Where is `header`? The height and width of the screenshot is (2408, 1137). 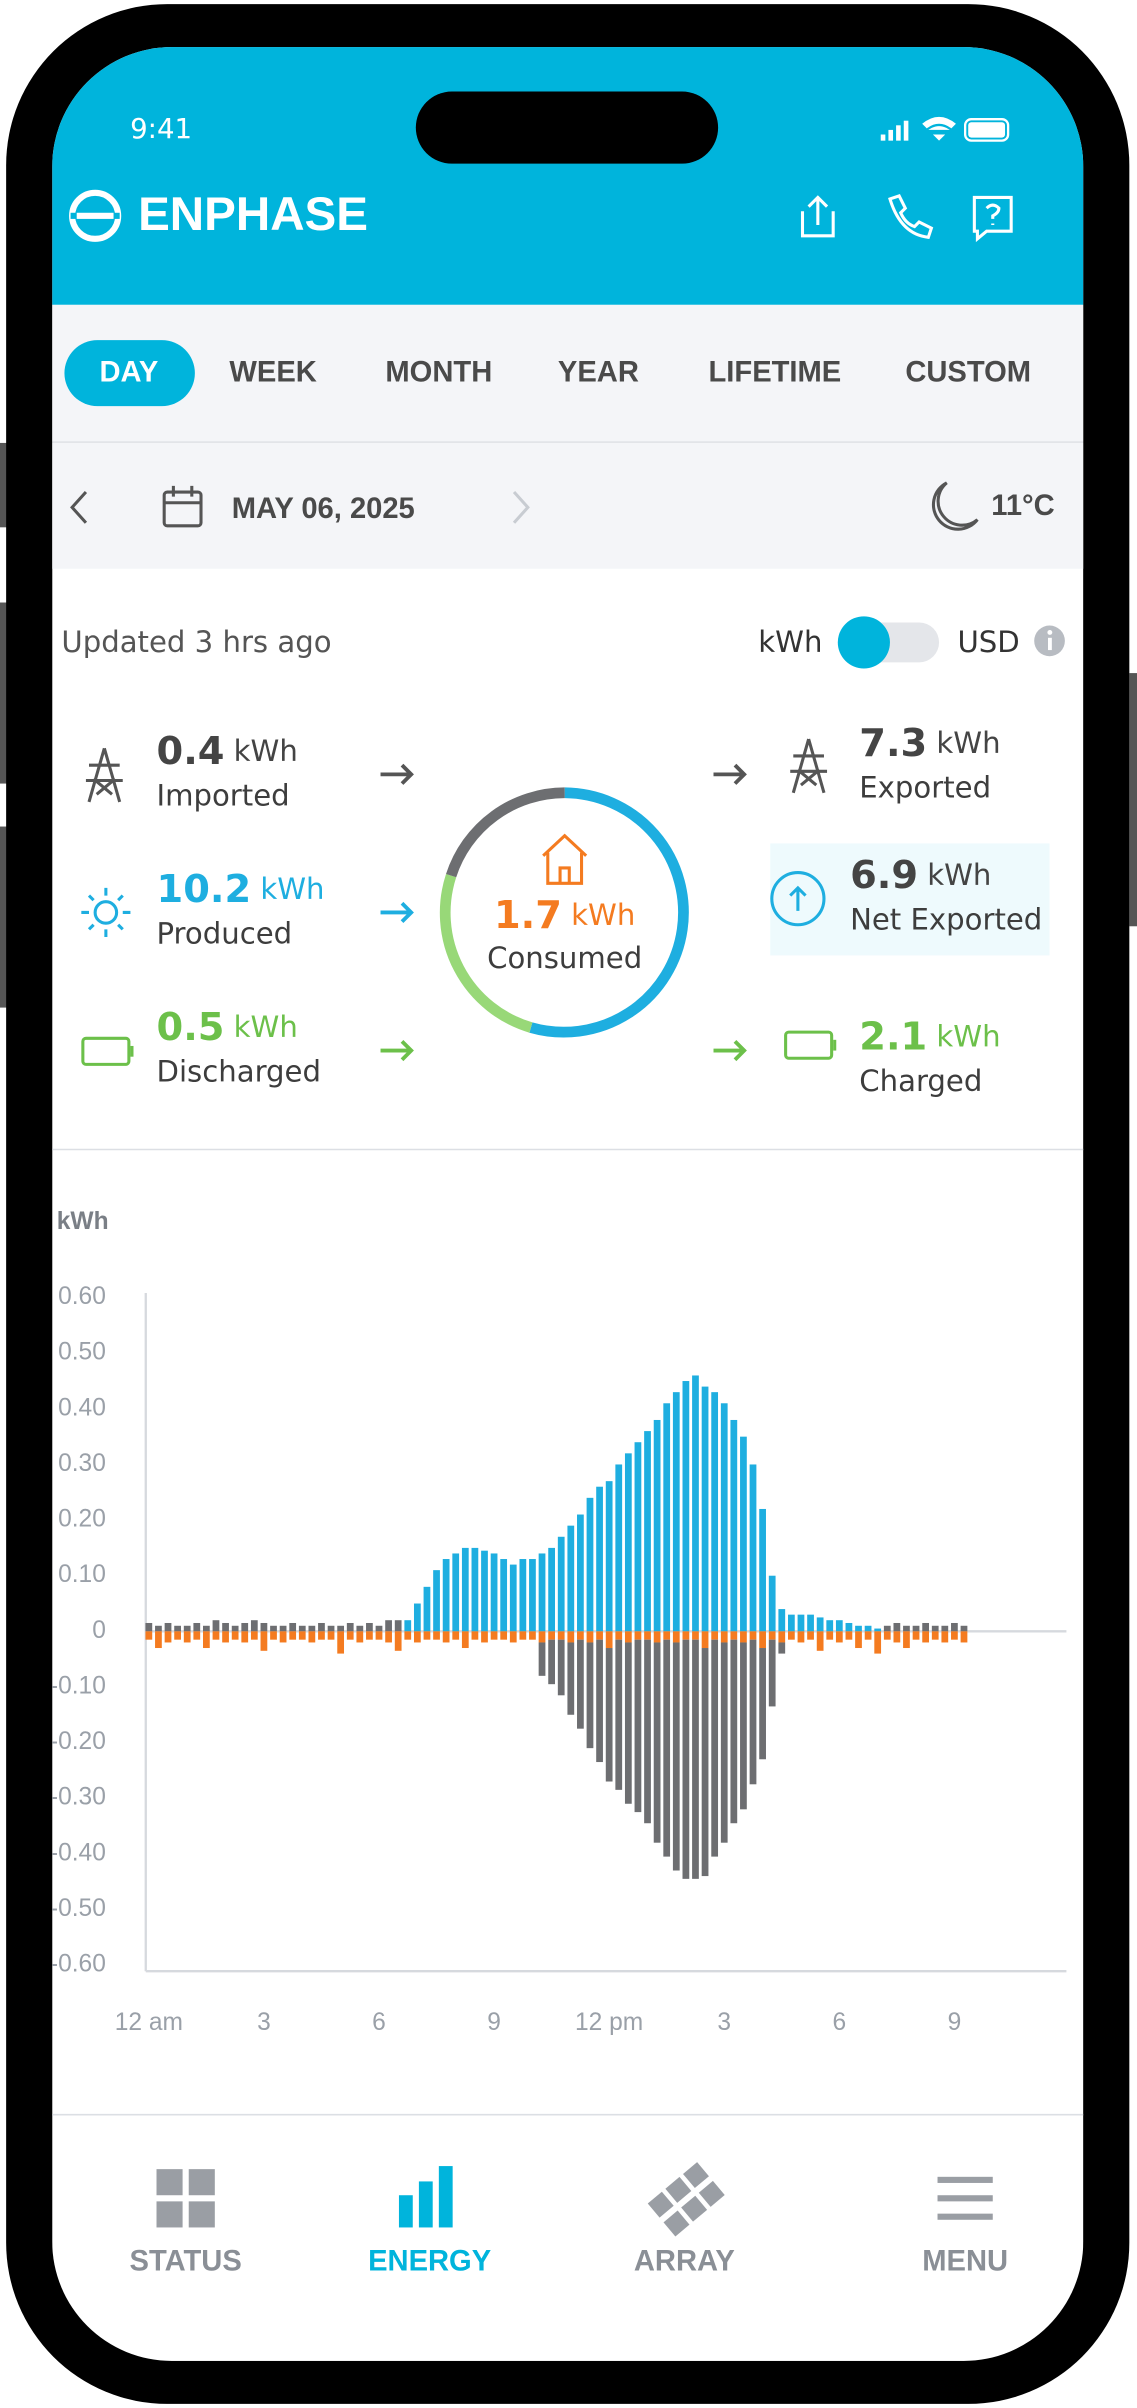
header is located at coordinates (568, 176).